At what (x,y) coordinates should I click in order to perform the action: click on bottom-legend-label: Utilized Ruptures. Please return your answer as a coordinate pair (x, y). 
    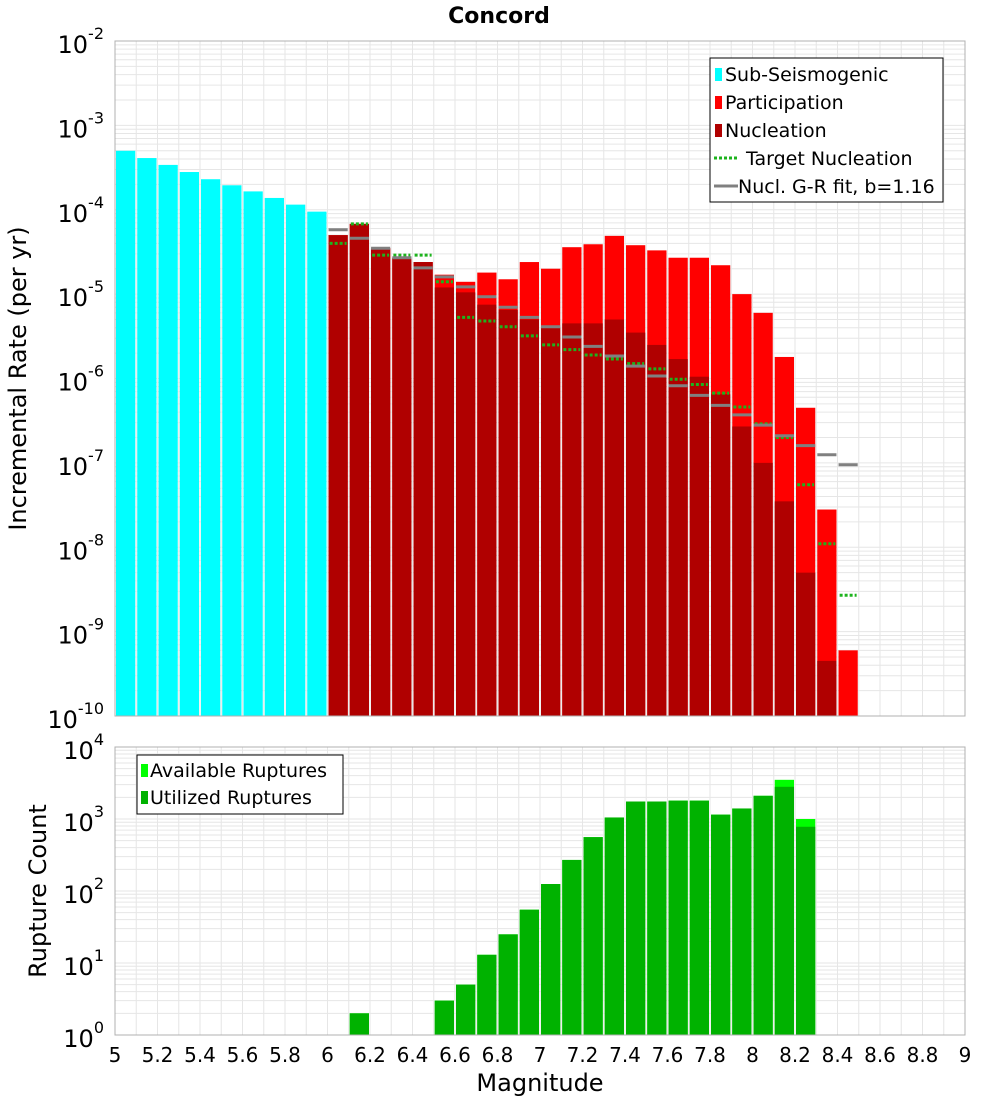
    Looking at the image, I should click on (231, 798).